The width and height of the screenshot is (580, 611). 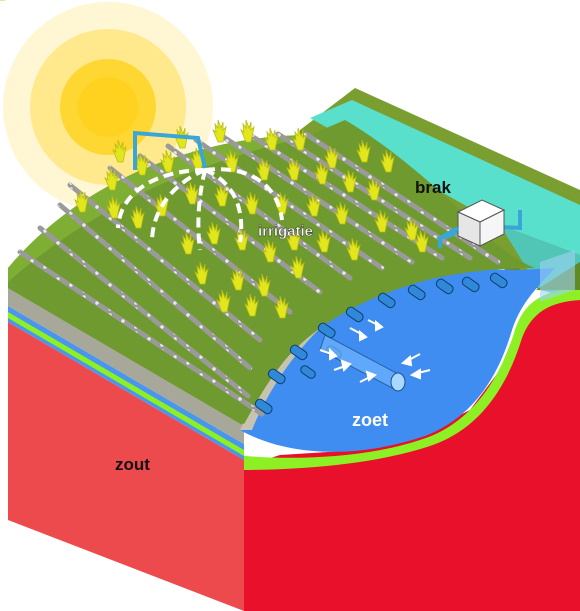 What do you see at coordinates (557, 276) in the screenshot?
I see `channel-outlet` at bounding box center [557, 276].